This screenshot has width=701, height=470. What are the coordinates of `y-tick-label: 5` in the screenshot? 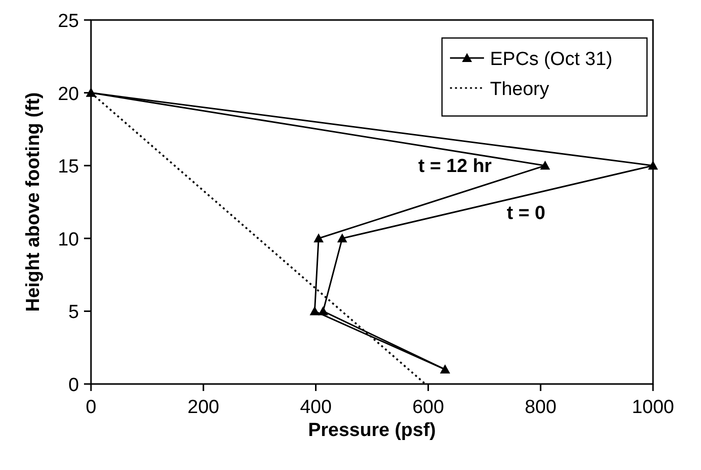 It's located at (73, 313).